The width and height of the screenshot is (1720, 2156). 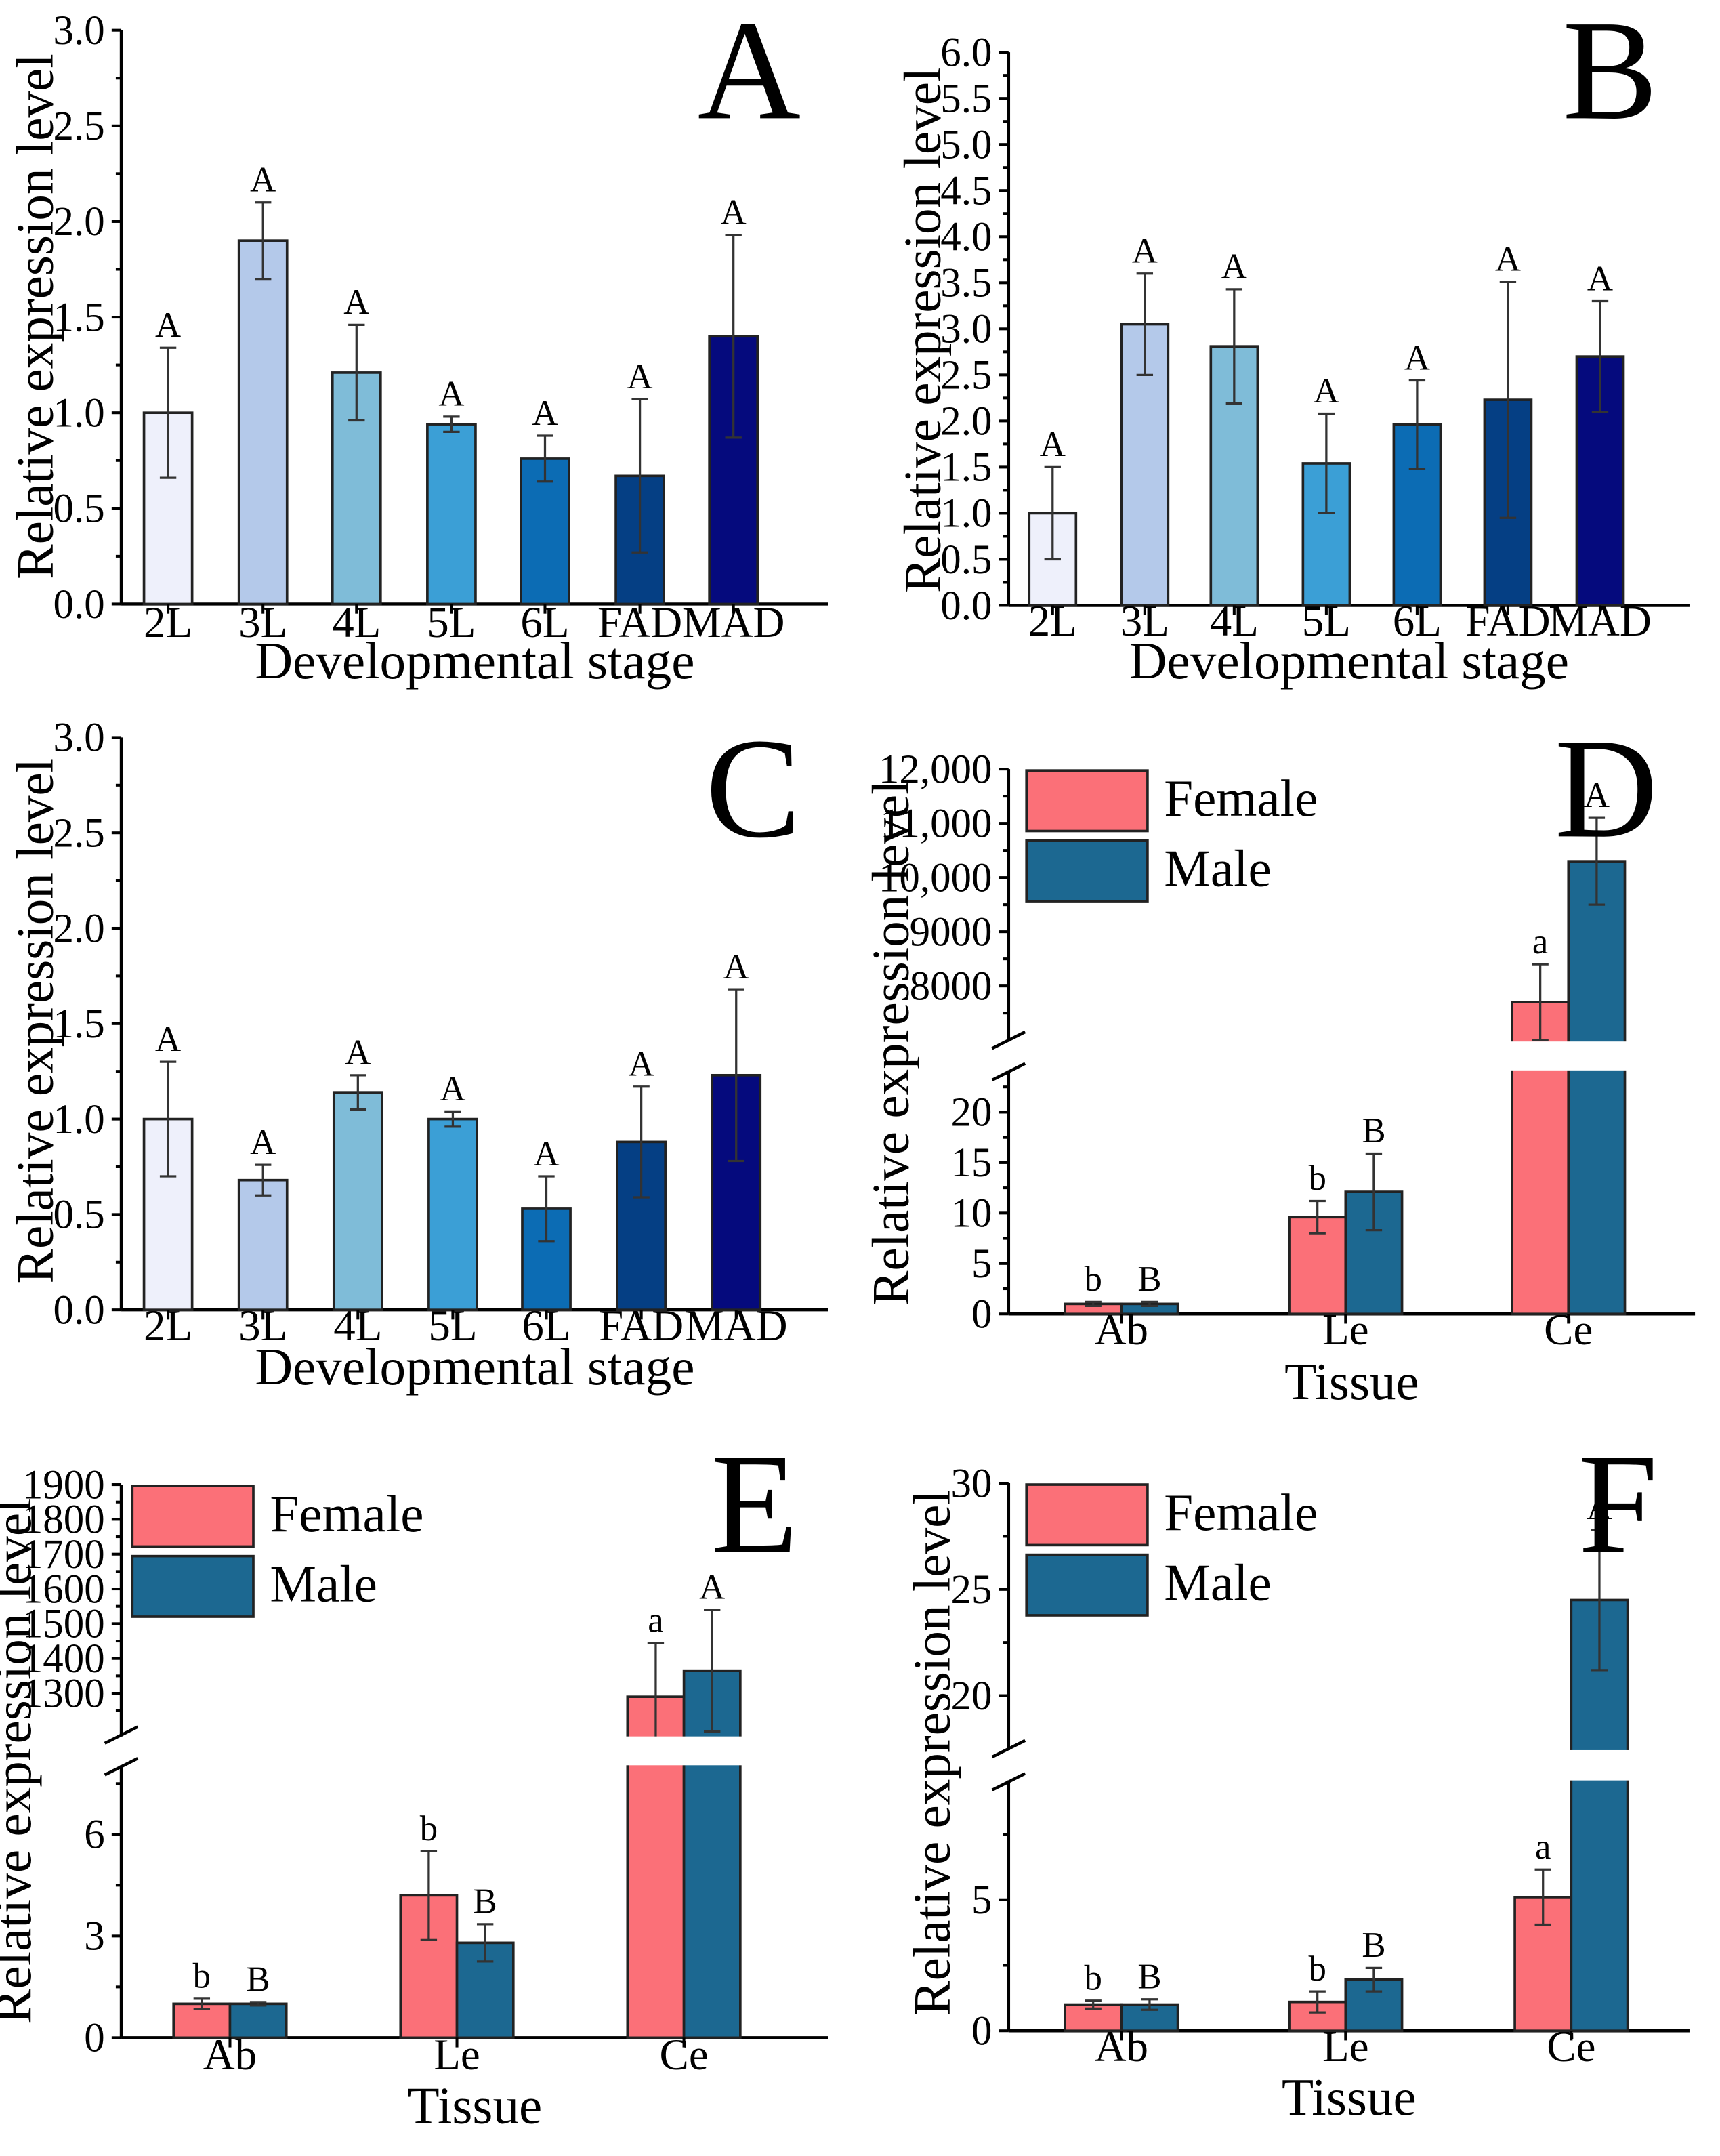 What do you see at coordinates (749, 74) in the screenshot?
I see `panel-letter: A` at bounding box center [749, 74].